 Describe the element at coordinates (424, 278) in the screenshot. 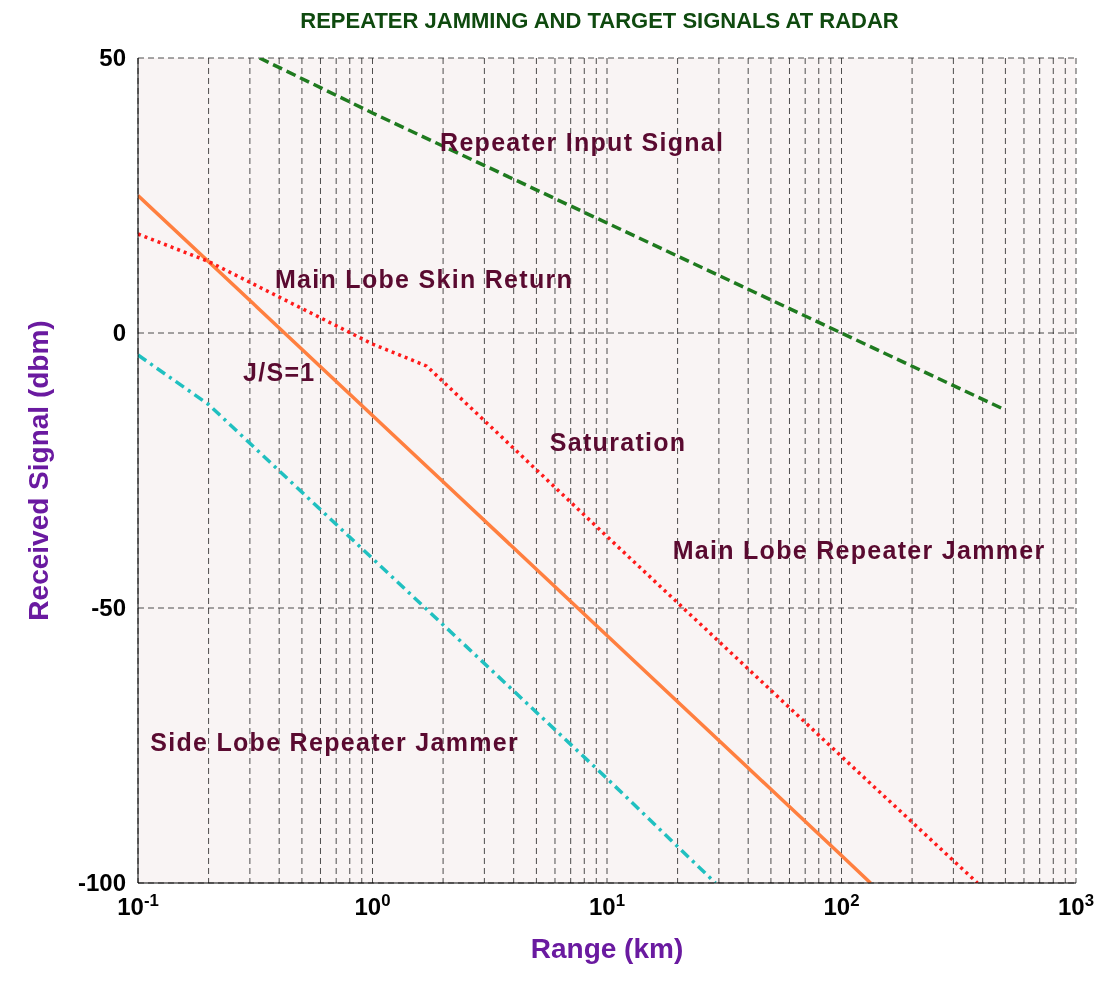

I see `annotation: Main Lobe Skin Return` at that location.